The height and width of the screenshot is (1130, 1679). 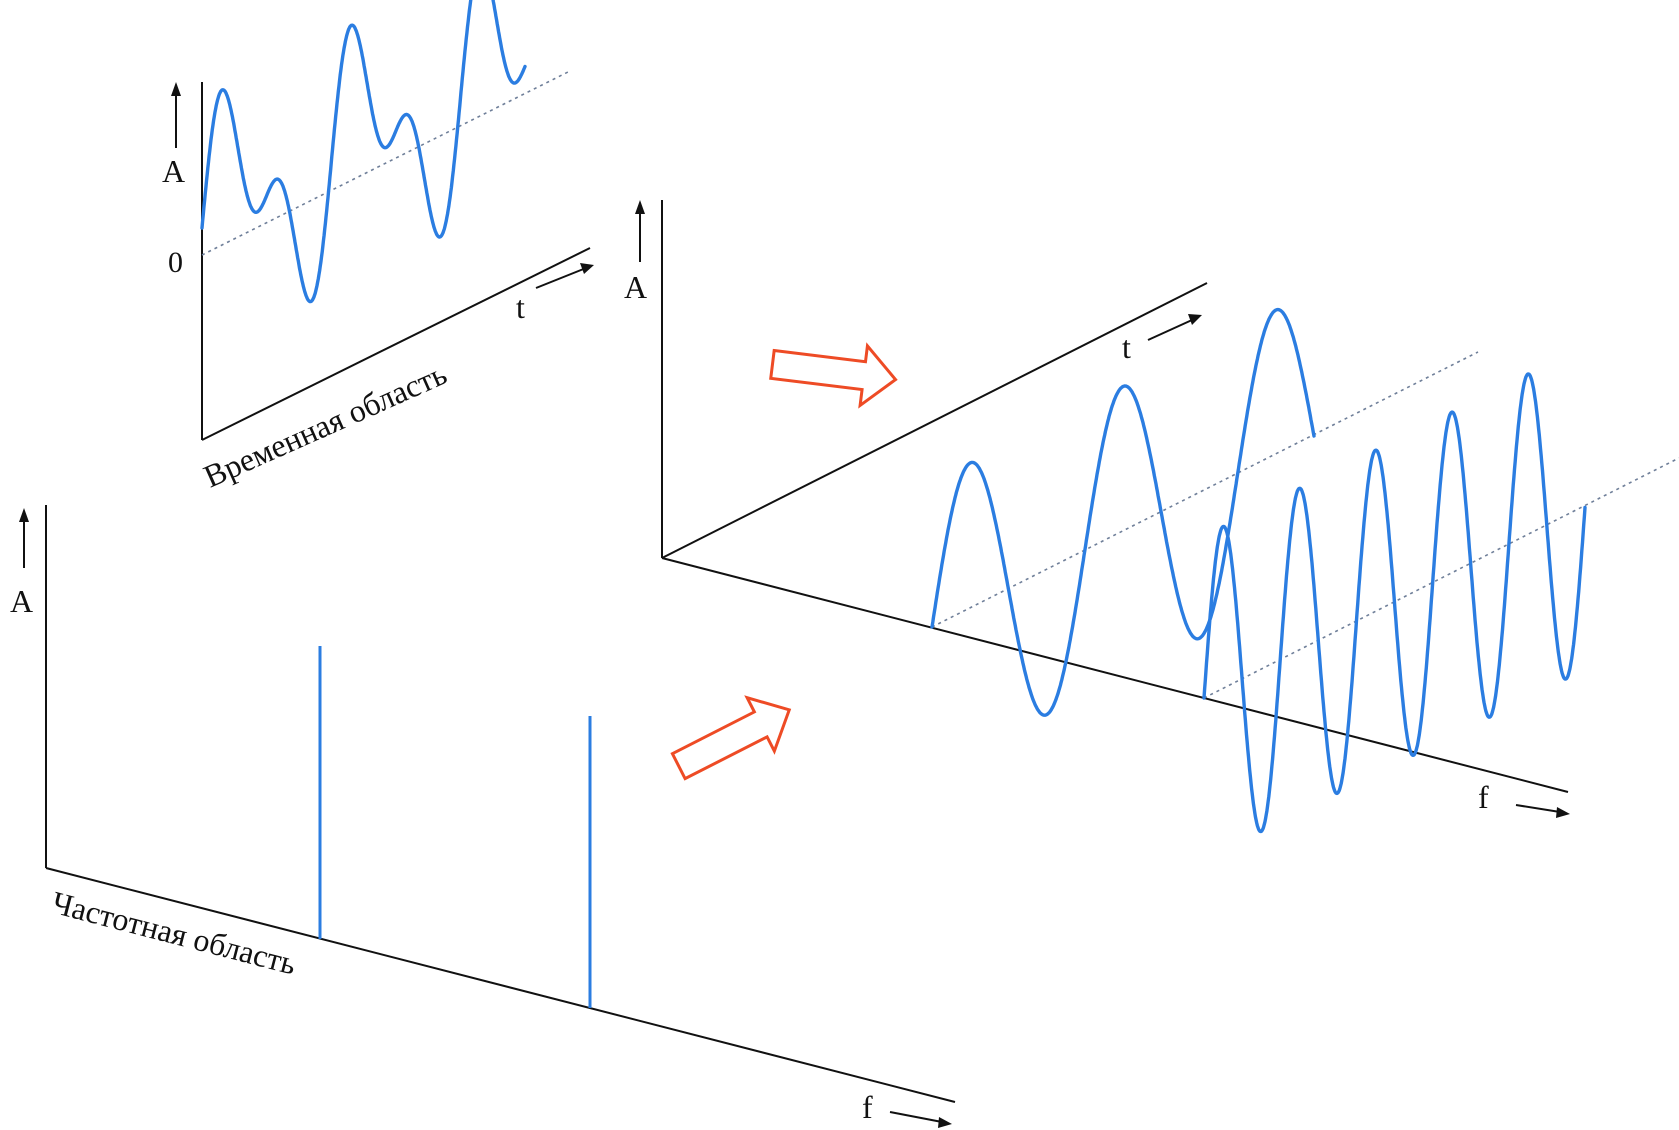 I want to click on frequency-domain-frequency-axis, so click(x=500, y=985).